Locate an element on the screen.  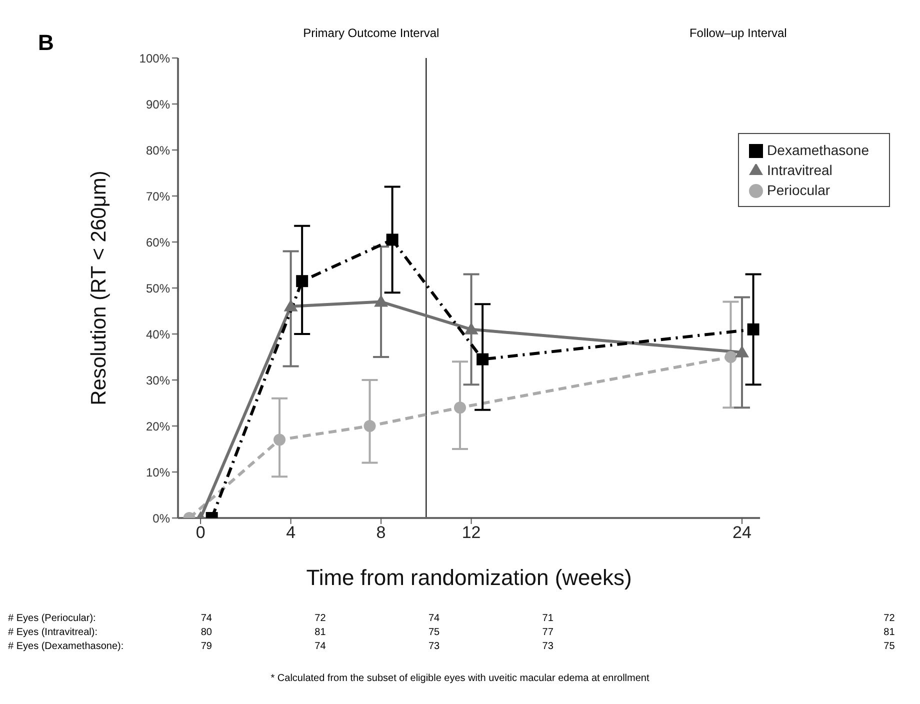
text: # Eyes (Dexamethasone): is located at coordinates (66, 646).